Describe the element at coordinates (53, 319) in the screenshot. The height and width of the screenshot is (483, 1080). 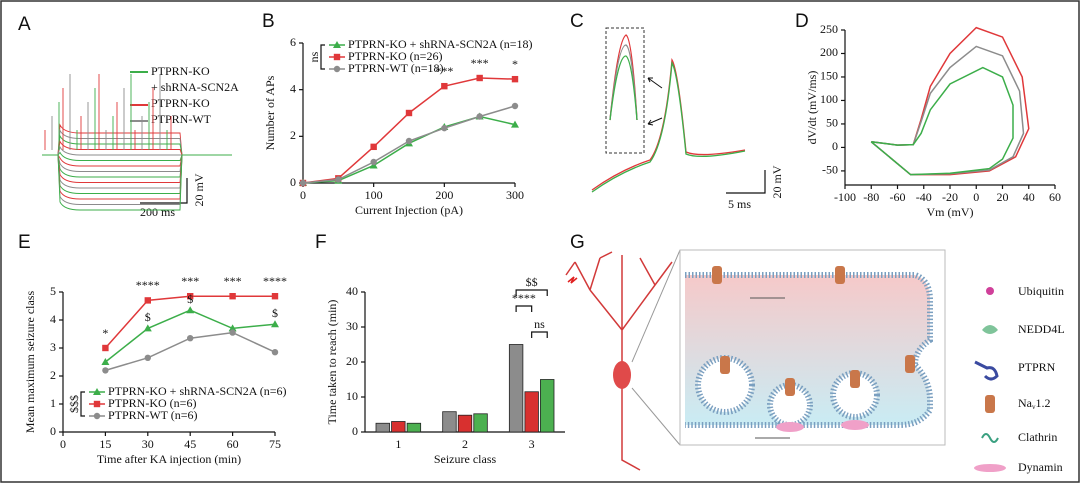
I see `y-tick-label: 4` at that location.